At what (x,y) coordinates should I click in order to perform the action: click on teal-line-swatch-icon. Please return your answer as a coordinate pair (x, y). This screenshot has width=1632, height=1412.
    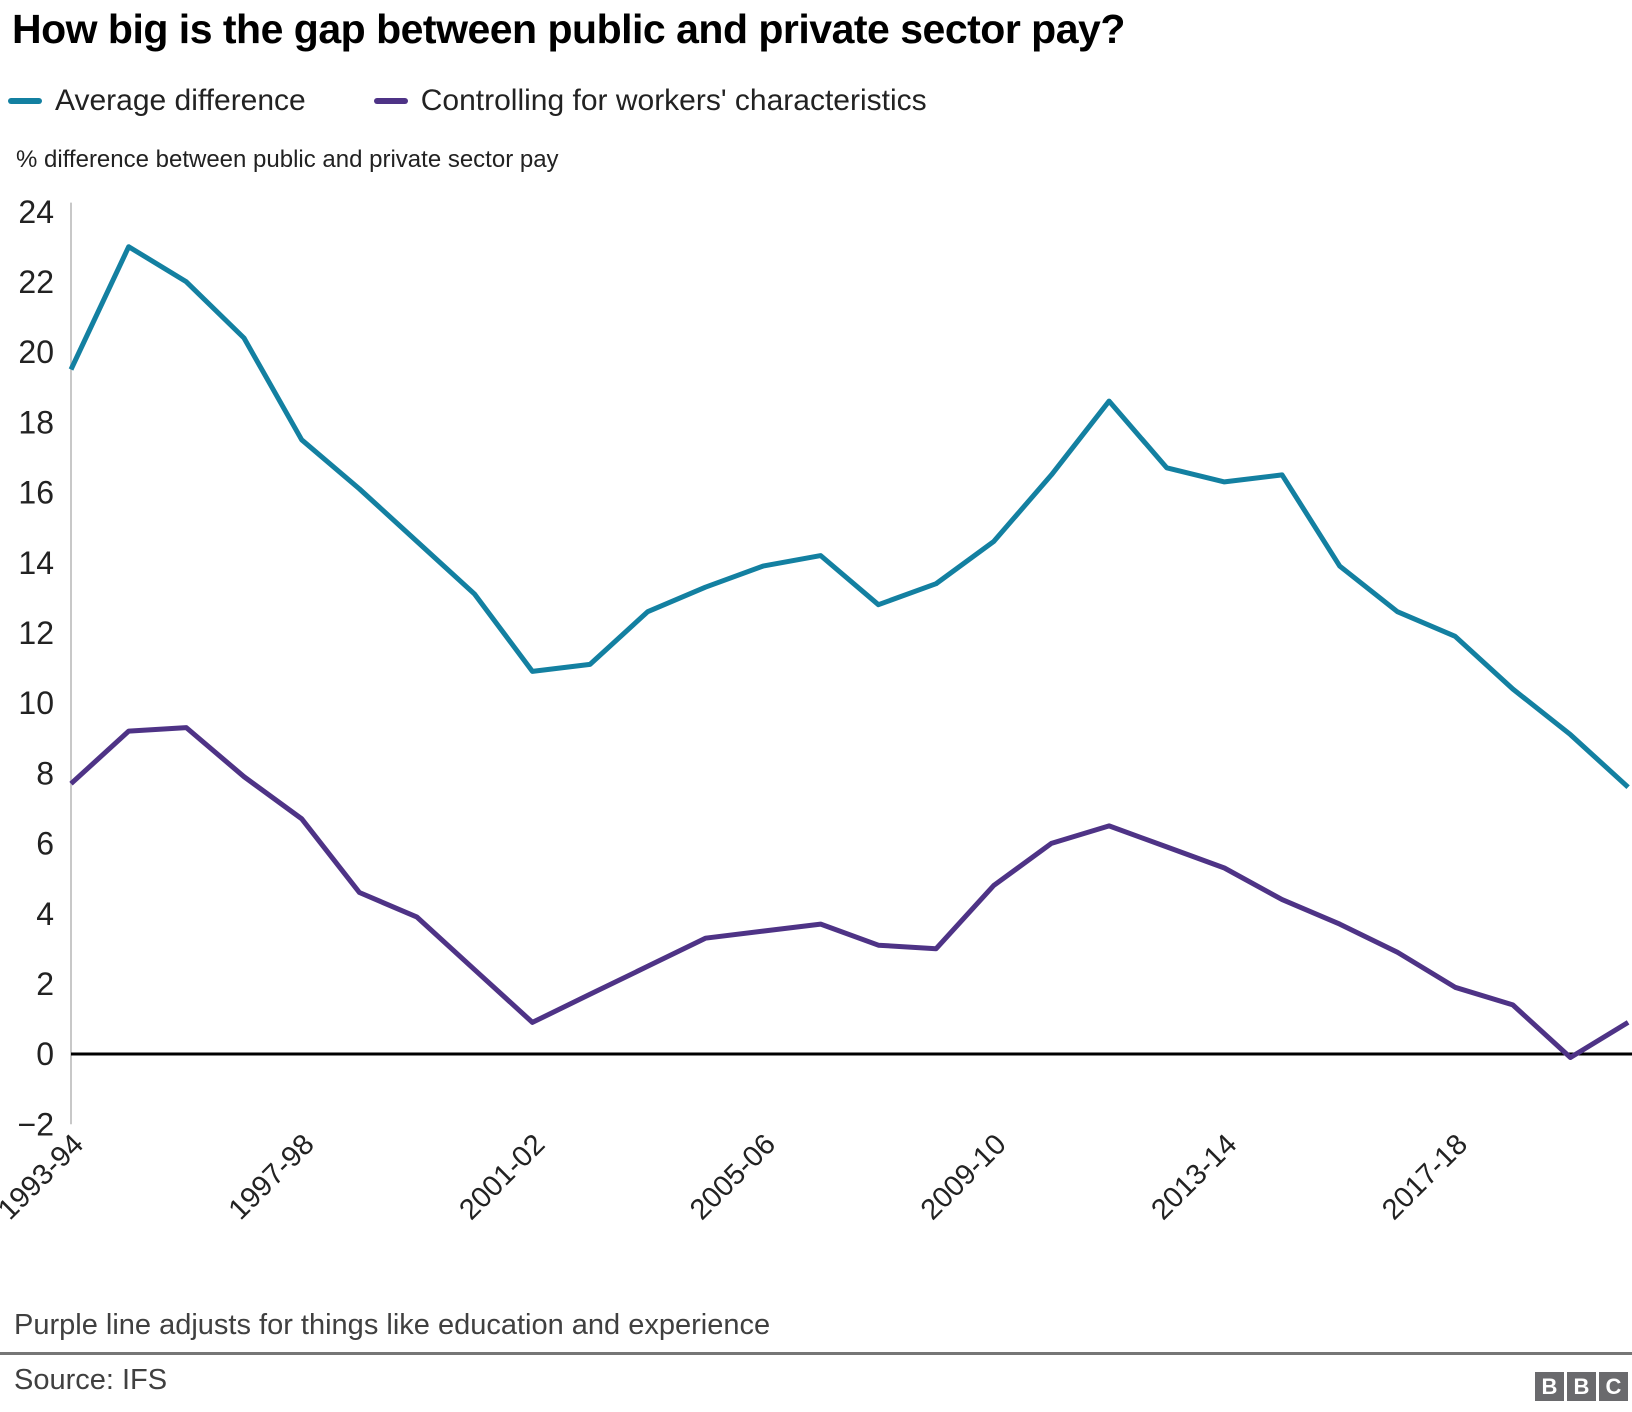
    Looking at the image, I should click on (25, 101).